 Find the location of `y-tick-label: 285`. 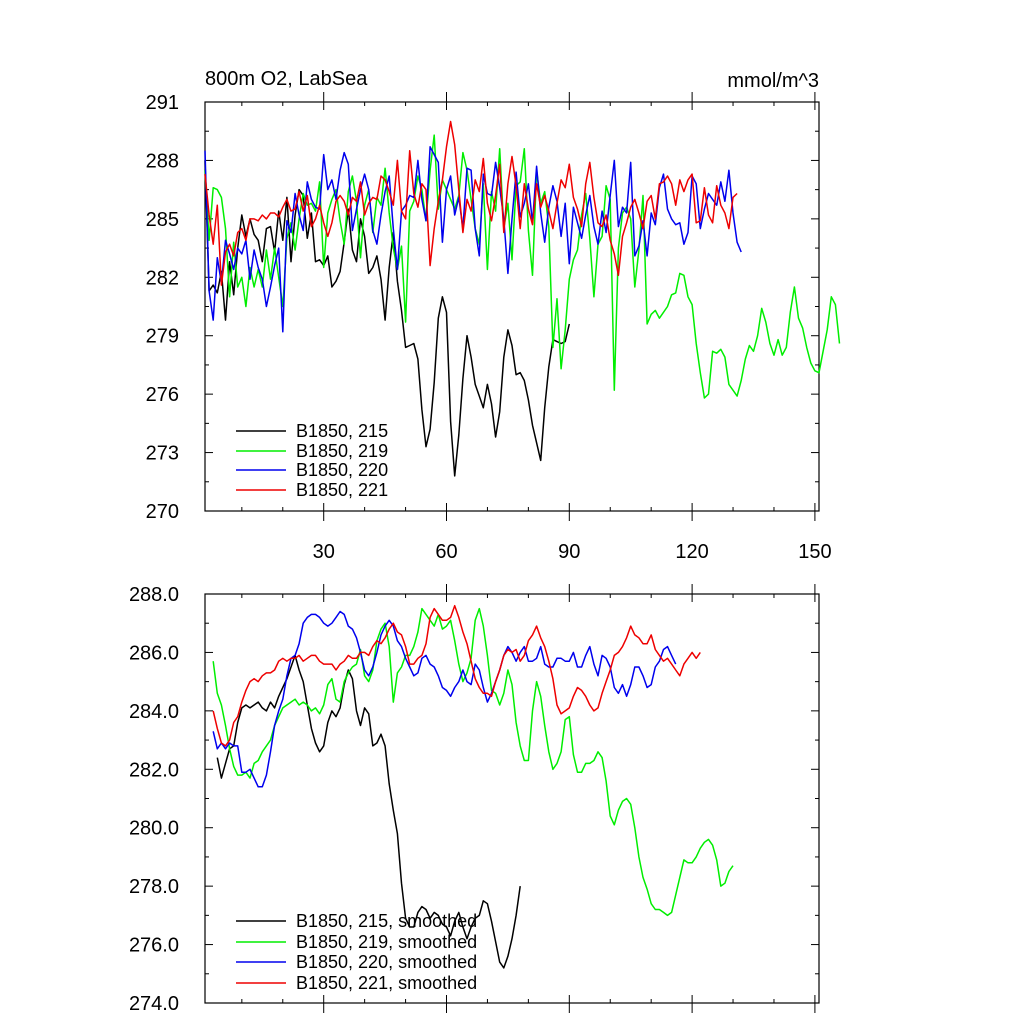

y-tick-label: 285 is located at coordinates (162, 220).